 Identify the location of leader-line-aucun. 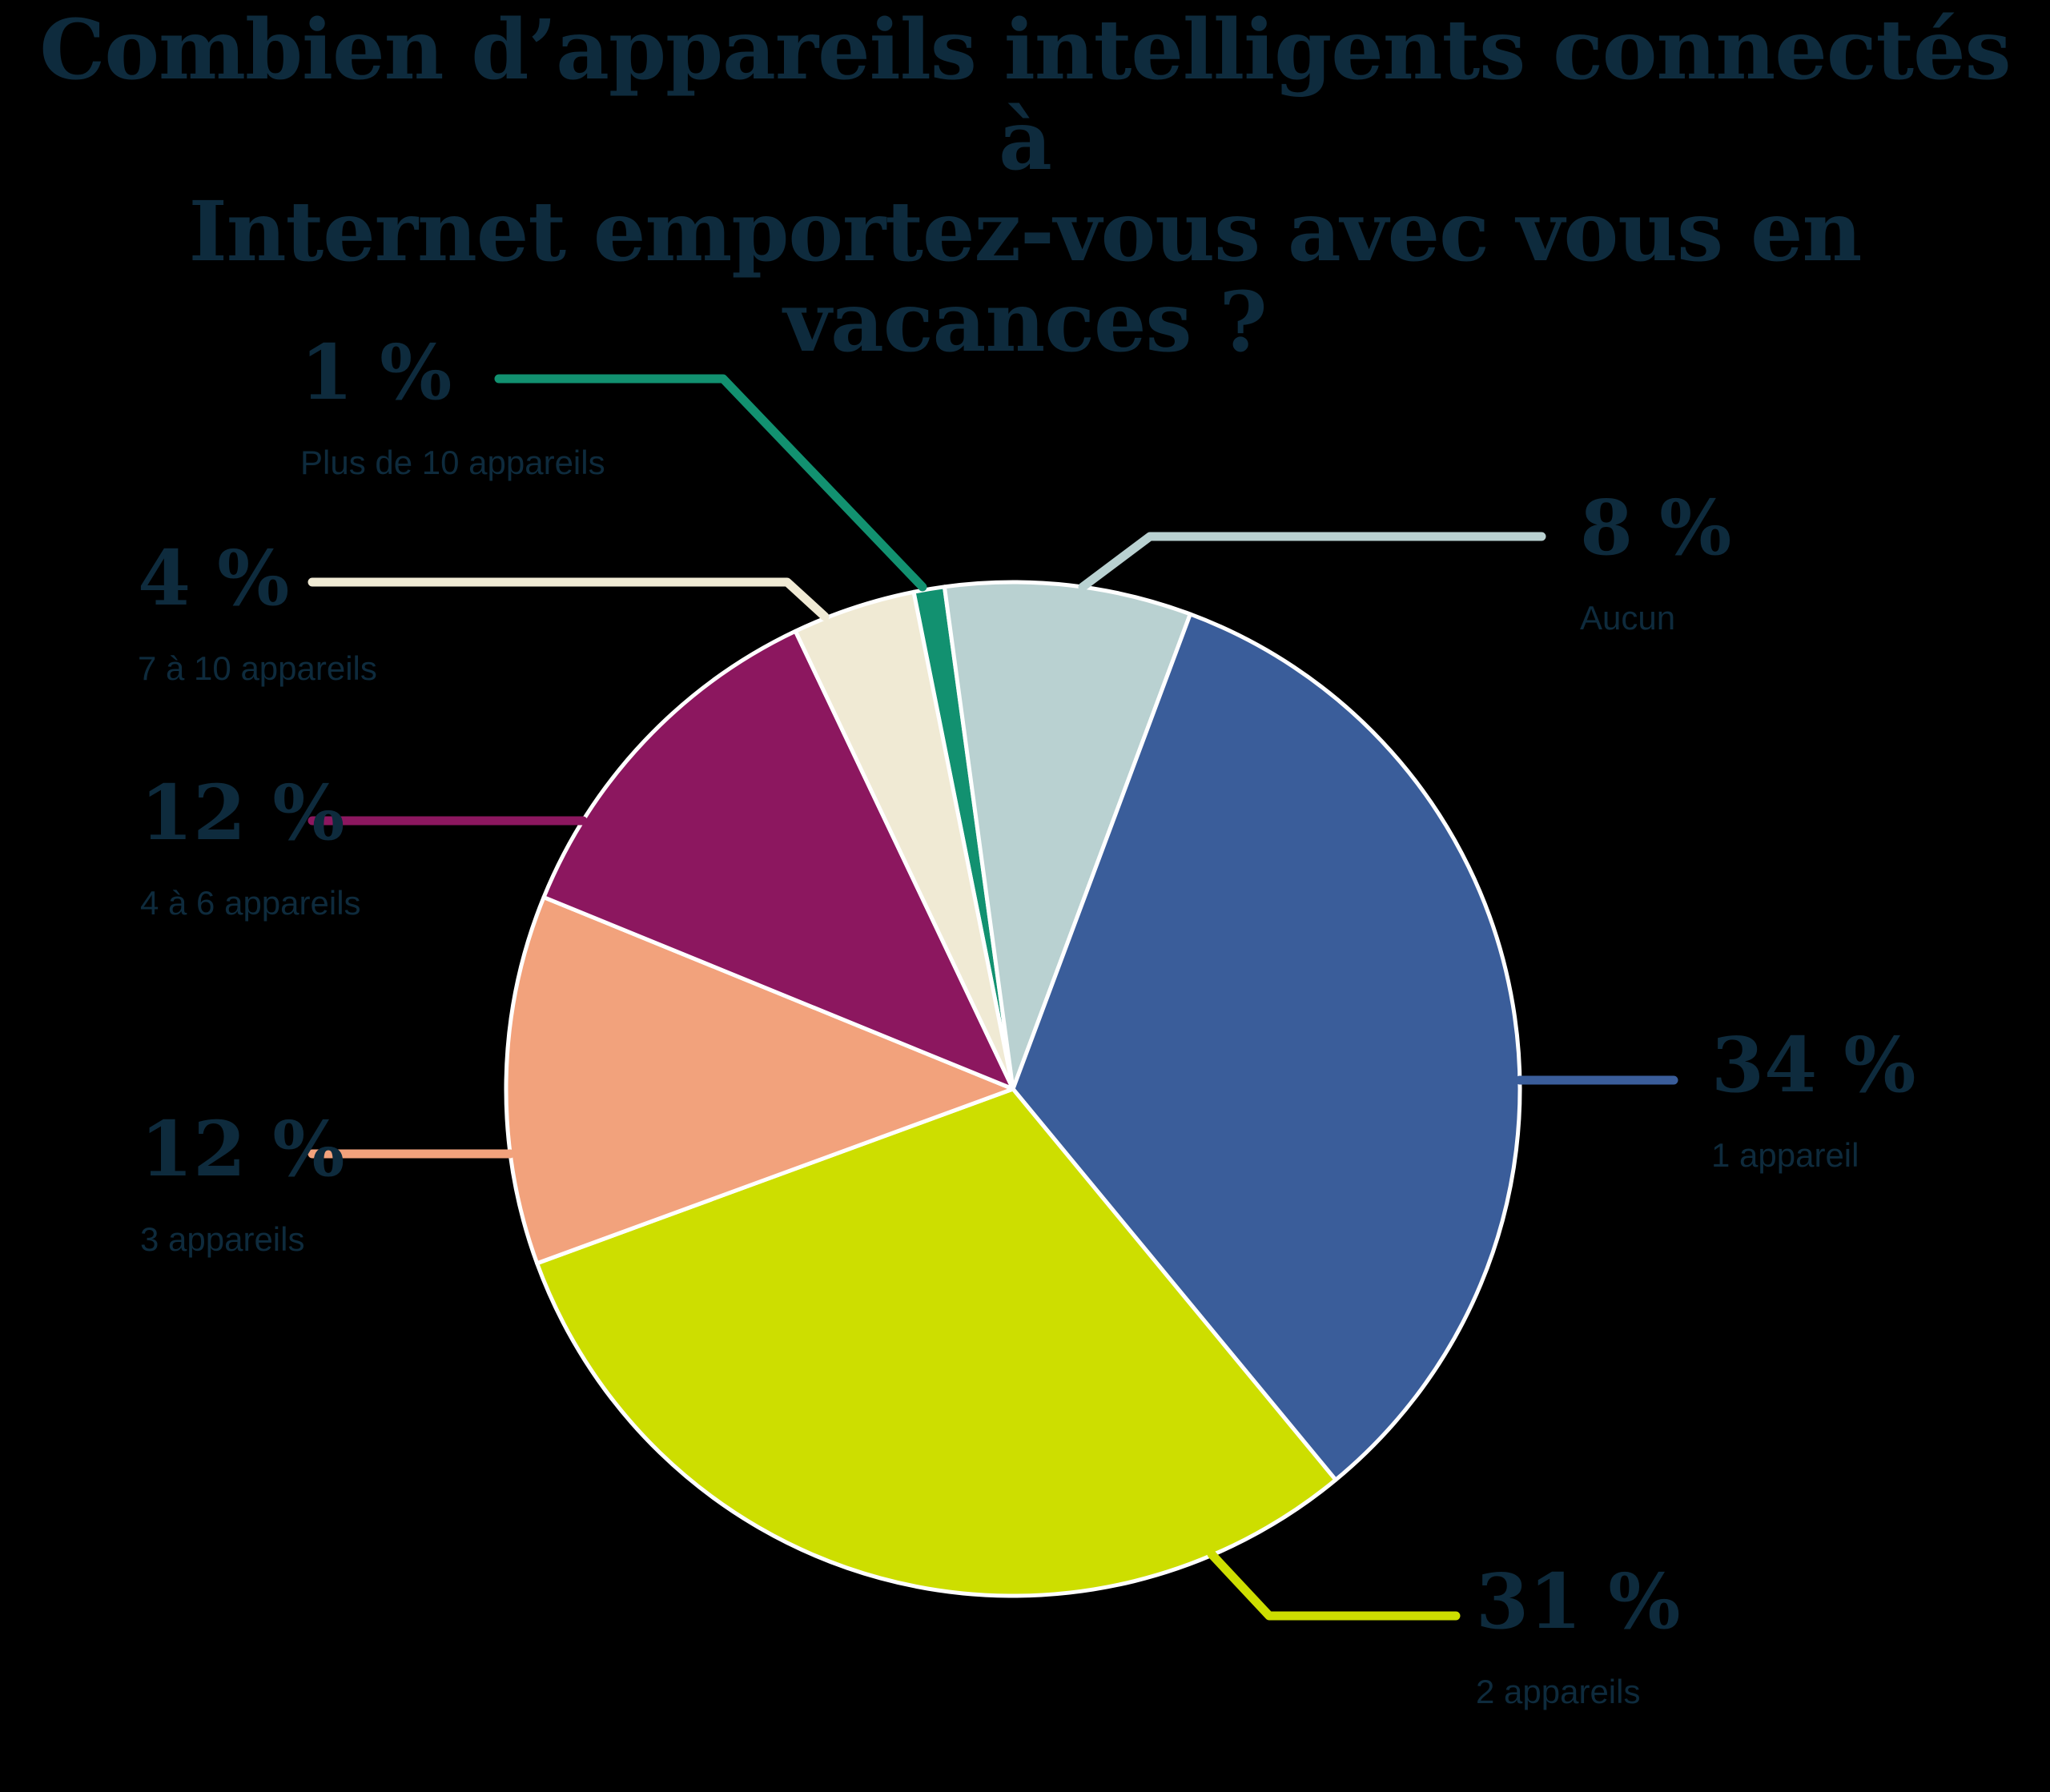
(1312, 562).